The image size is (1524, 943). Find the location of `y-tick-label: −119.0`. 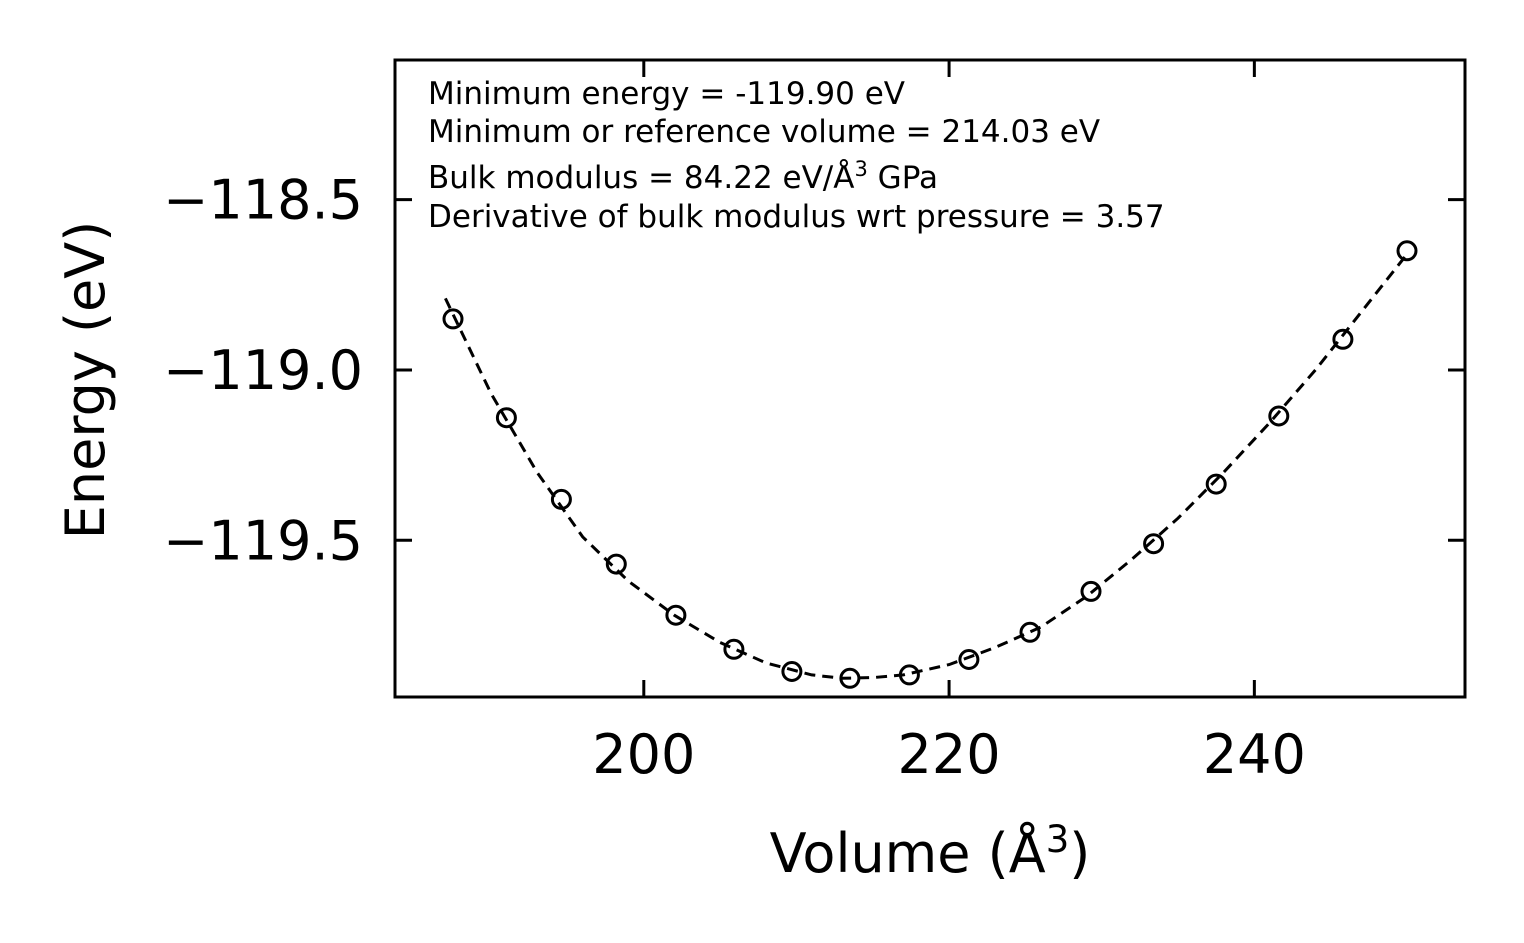

y-tick-label: −119.0 is located at coordinates (263, 370).